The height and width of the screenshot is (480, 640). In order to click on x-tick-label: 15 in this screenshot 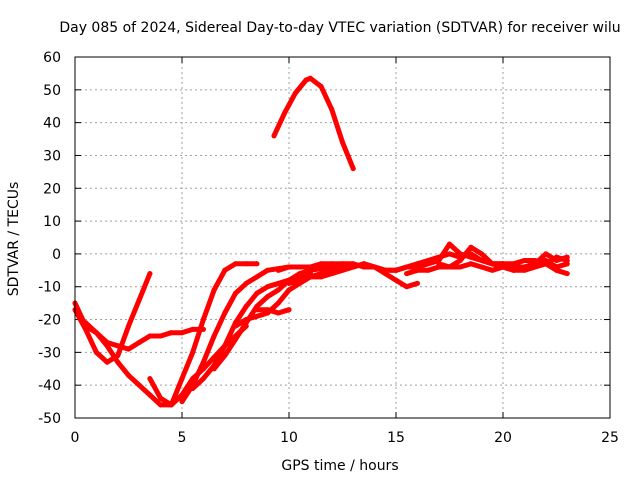, I will do `click(396, 438)`.